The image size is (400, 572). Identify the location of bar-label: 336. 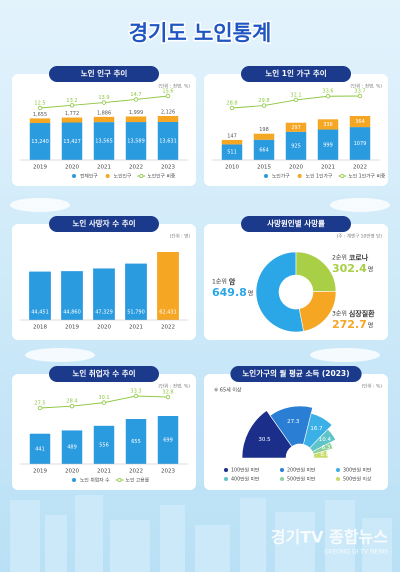
(328, 125).